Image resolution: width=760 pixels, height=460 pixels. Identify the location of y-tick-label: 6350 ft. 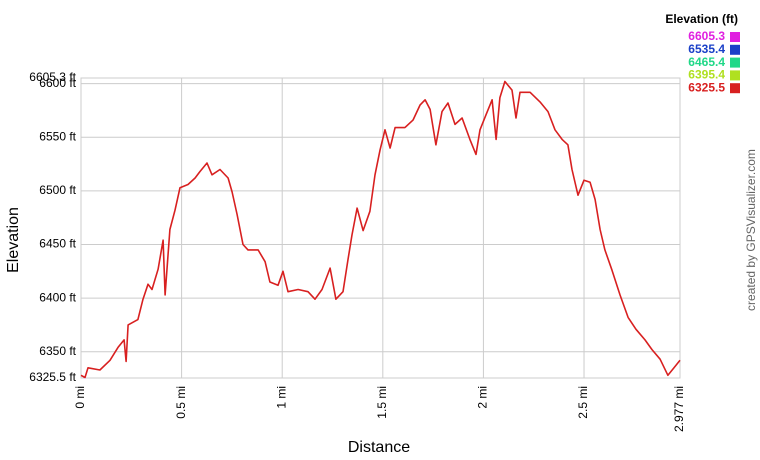
(57, 351).